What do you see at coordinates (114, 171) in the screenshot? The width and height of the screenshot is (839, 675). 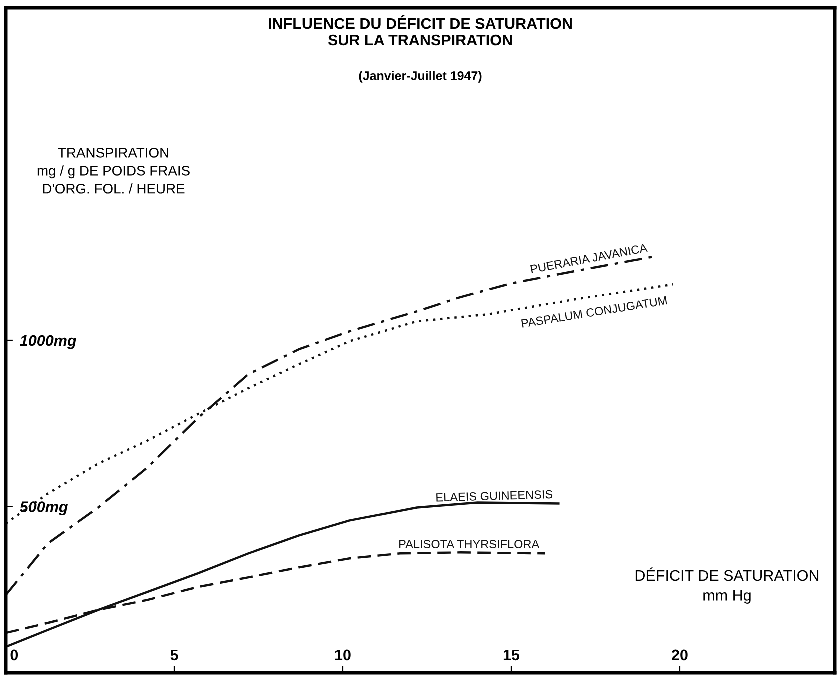 I see `y-axis-title: TRANSPIRATION mg / g DE POIDS FRAIS D'ORG. FOL. / HEURE` at bounding box center [114, 171].